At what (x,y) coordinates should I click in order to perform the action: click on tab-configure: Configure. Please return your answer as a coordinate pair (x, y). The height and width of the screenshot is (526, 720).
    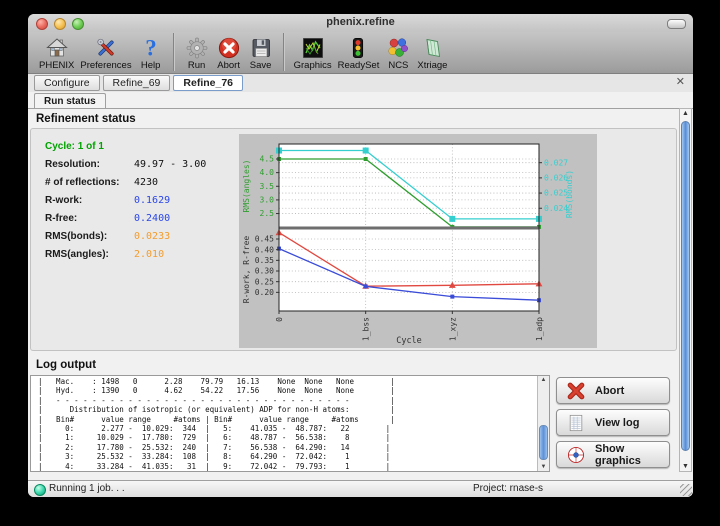
    Looking at the image, I should click on (67, 83).